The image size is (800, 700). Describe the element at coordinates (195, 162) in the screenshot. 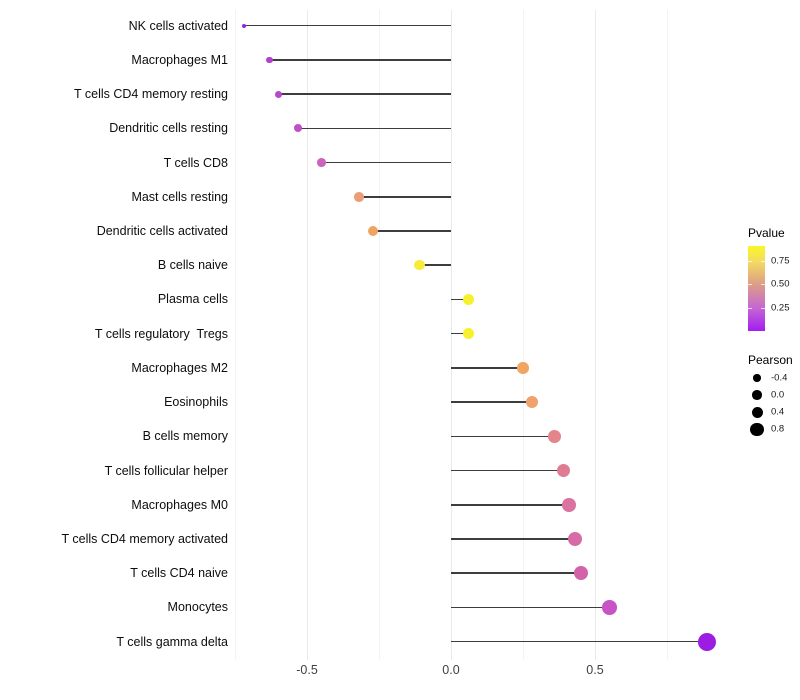

I see `category-label: T cells CD8` at that location.